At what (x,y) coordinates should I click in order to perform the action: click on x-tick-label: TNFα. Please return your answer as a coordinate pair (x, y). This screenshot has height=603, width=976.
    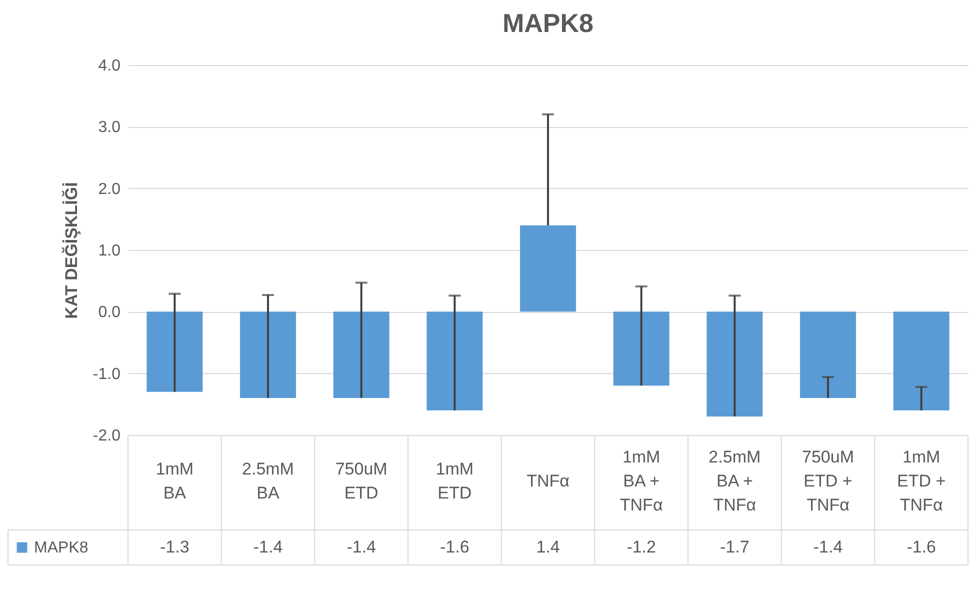
    Looking at the image, I should click on (548, 481).